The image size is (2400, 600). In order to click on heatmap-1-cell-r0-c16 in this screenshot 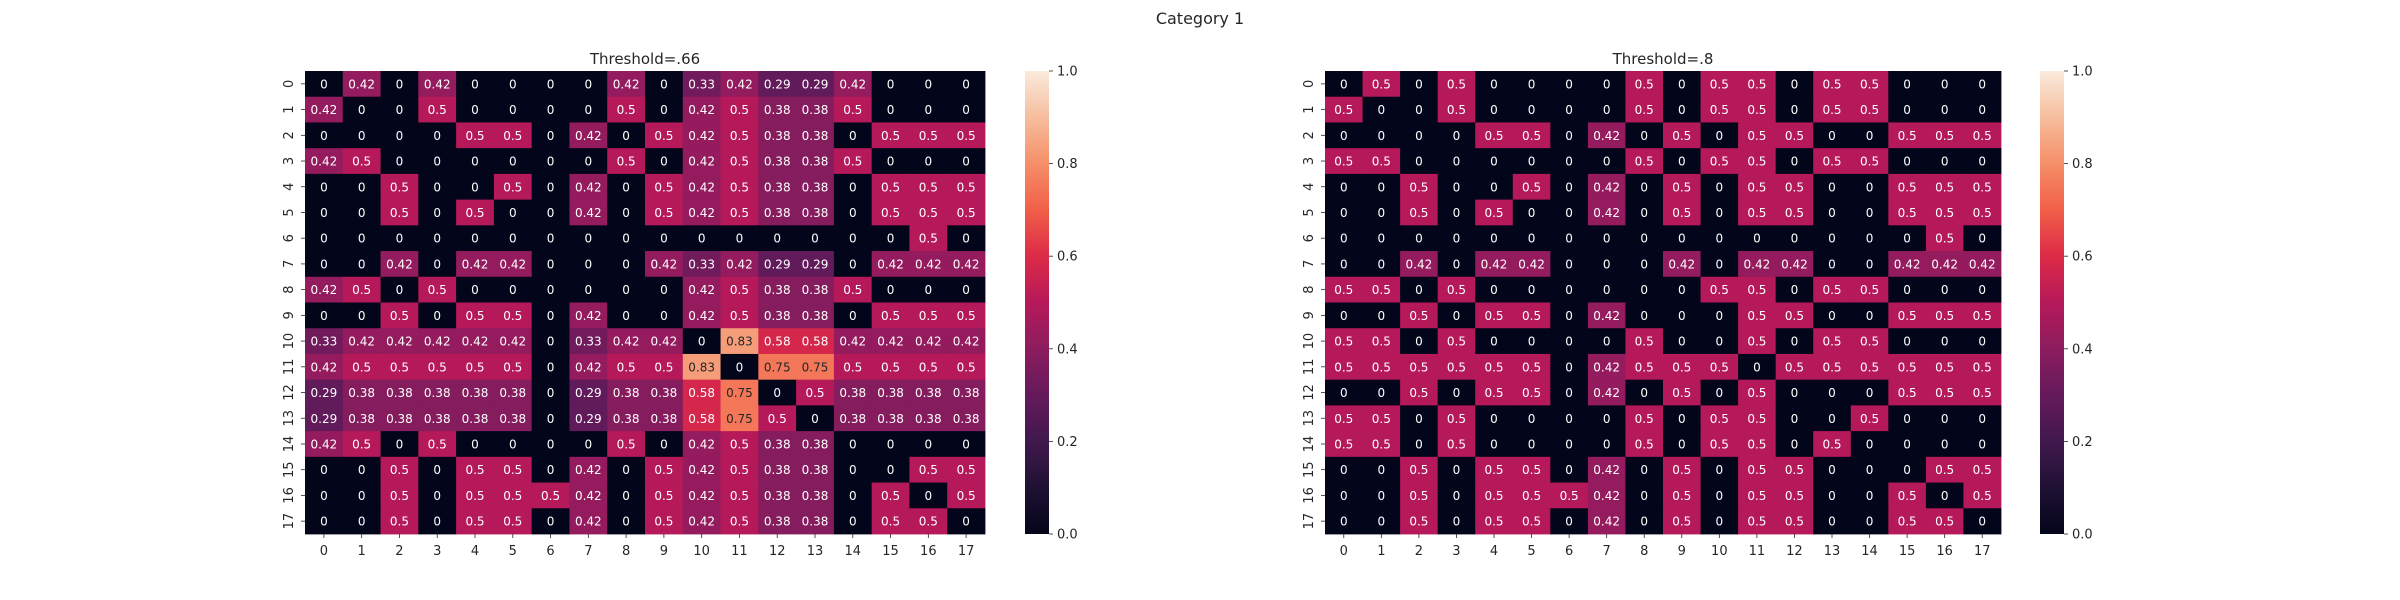, I will do `click(928, 84)`.